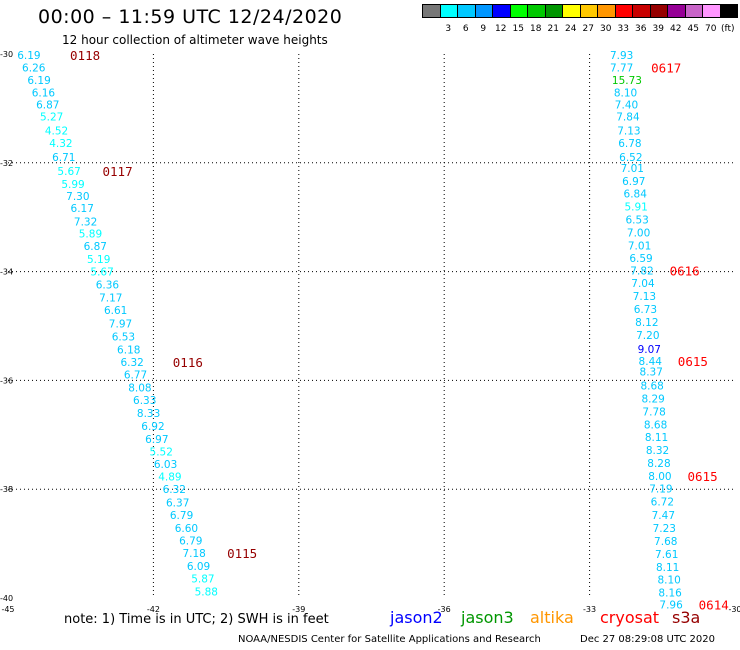  Describe the element at coordinates (60, 144) in the screenshot. I see `wave-height-label: 4.32` at that location.